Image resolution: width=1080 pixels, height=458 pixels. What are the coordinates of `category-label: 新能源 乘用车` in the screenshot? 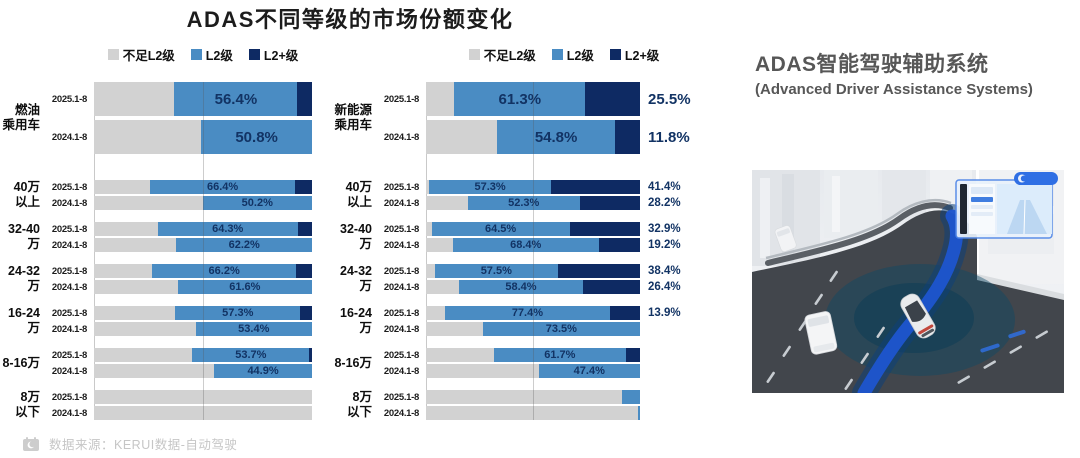 It's located at (353, 117).